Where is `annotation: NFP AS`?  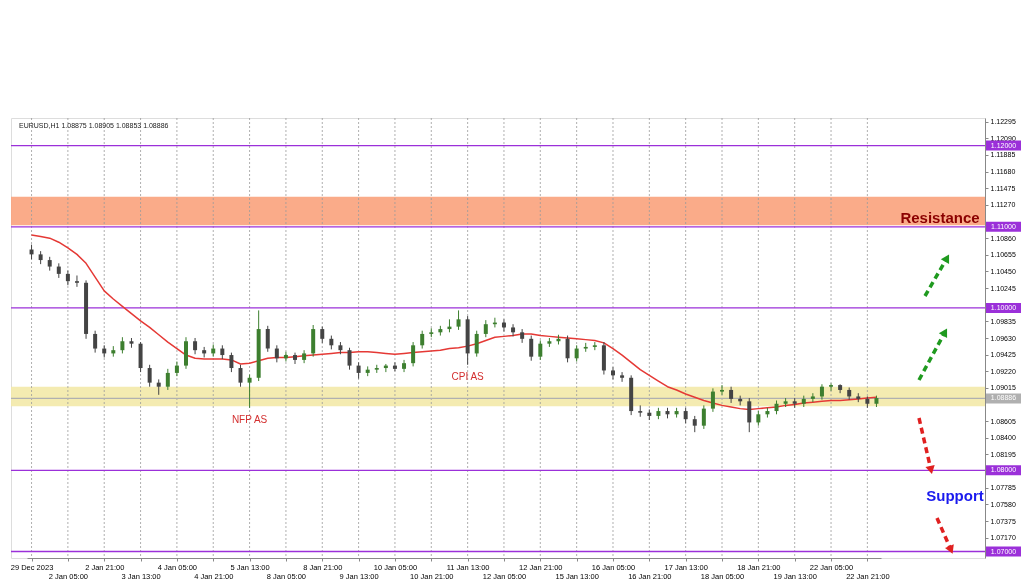 annotation: NFP AS is located at coordinates (249, 419).